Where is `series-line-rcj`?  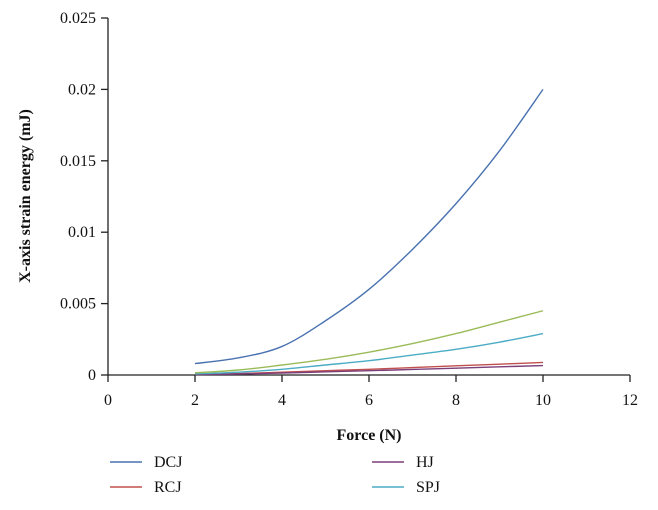 series-line-rcj is located at coordinates (369, 368).